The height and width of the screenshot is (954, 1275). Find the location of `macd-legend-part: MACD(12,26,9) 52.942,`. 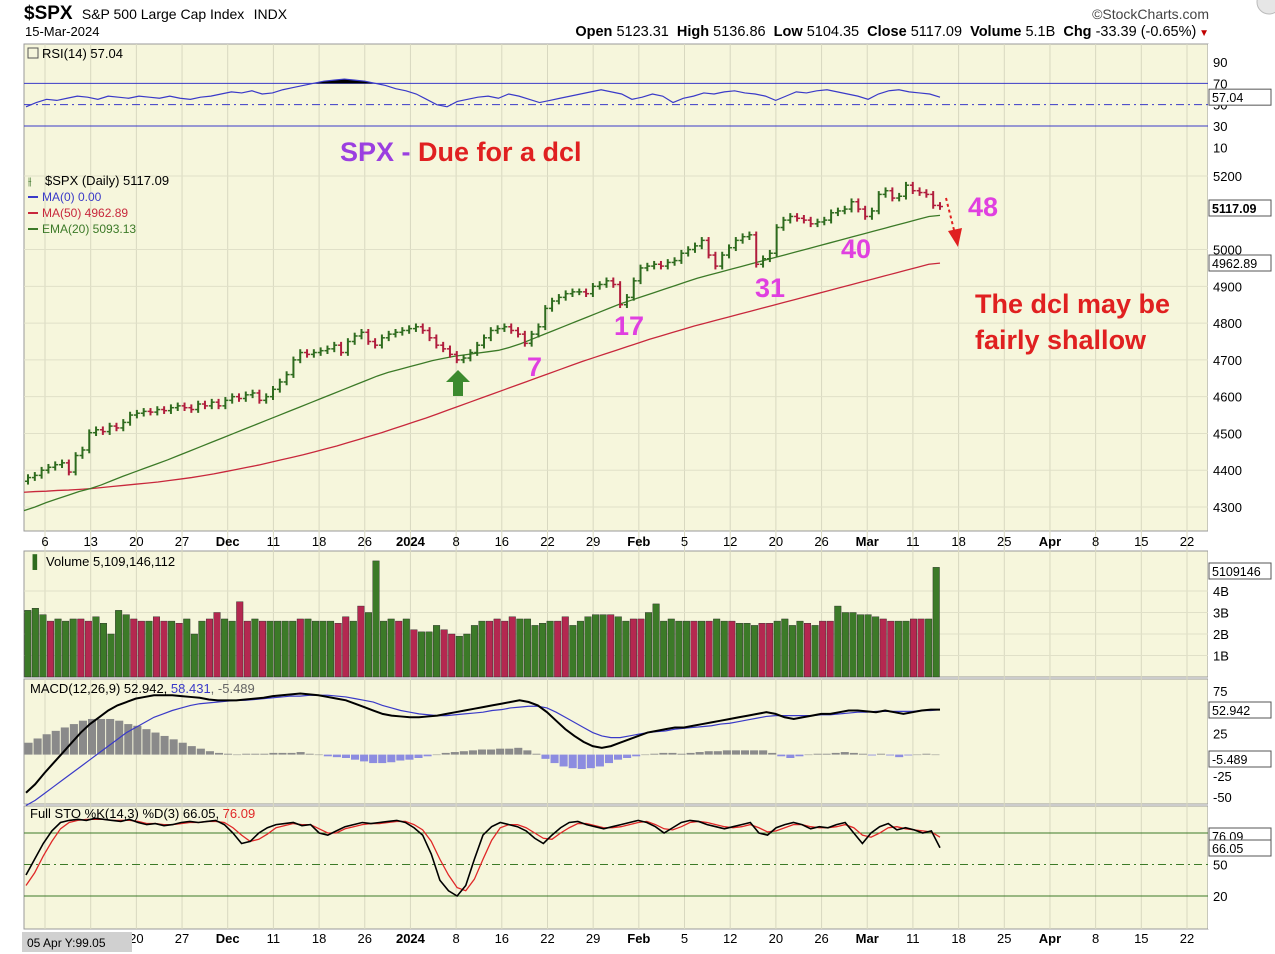

macd-legend-part: MACD(12,26,9) 52.942, is located at coordinates (100, 688).